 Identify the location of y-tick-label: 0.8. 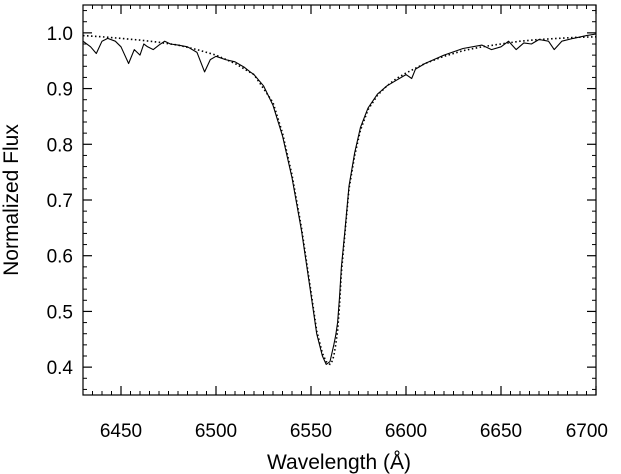
(60, 145).